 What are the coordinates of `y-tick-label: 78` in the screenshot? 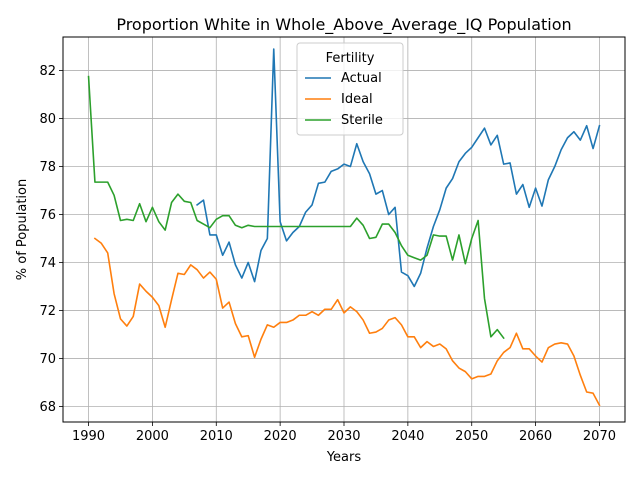 It's located at (47, 167).